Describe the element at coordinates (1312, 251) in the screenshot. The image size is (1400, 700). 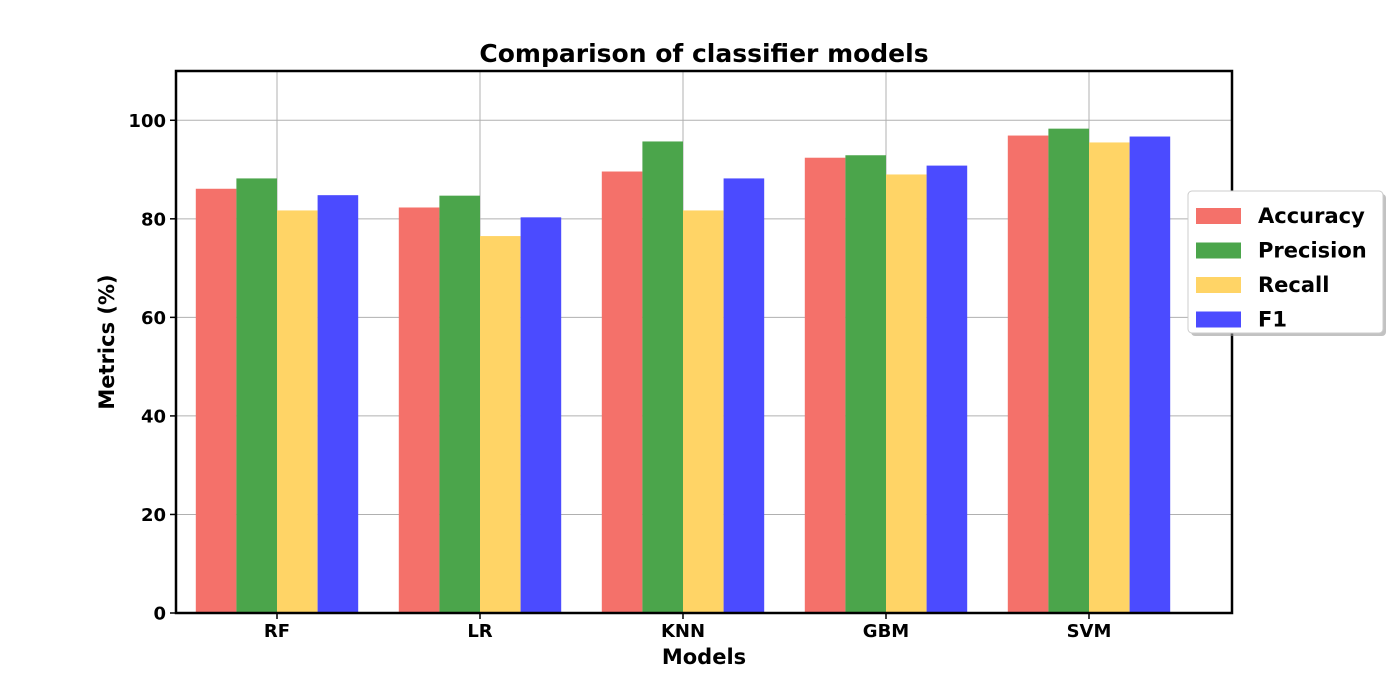
I see `legend-label-precision: Precision` at that location.